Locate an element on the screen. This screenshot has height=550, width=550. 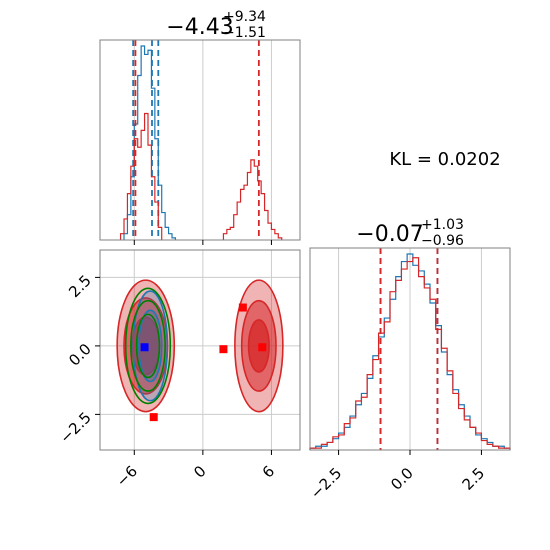
contour-xtick-label-0: −6 is located at coordinates (127, 476).